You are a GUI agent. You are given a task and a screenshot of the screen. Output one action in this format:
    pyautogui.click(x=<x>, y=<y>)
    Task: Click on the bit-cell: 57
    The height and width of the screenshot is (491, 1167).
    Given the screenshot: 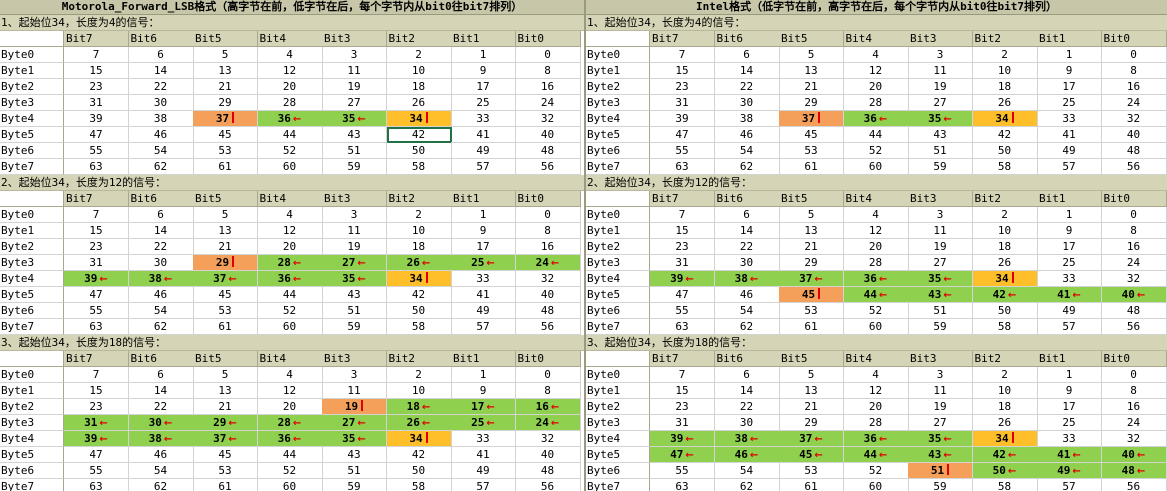 What is the action you would take?
    pyautogui.click(x=1069, y=327)
    